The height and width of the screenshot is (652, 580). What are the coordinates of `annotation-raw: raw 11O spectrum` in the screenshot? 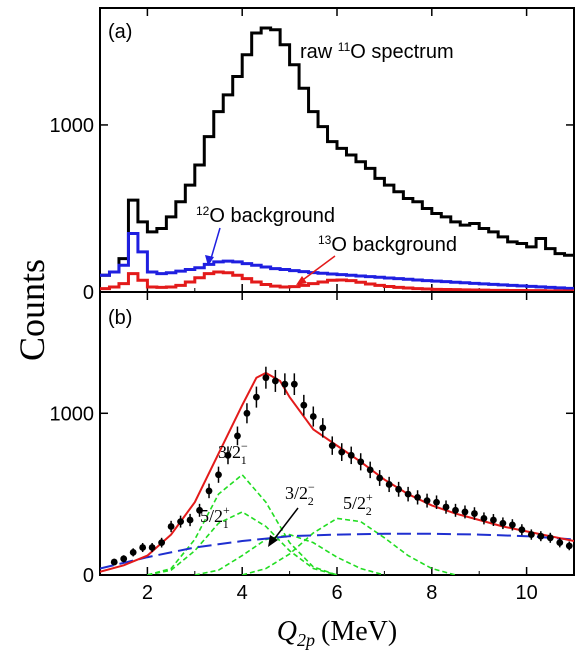 It's located at (377, 51).